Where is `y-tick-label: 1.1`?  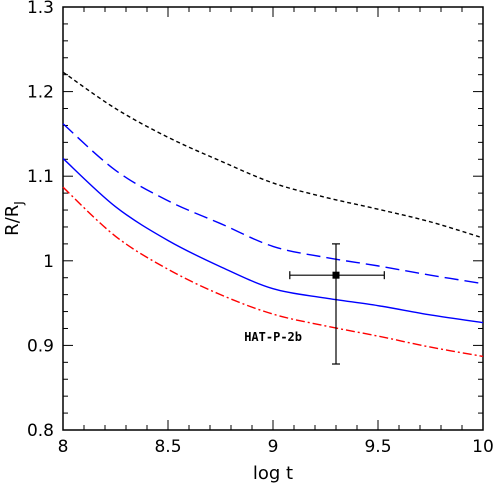
y-tick-label: 1.1 is located at coordinates (40, 177).